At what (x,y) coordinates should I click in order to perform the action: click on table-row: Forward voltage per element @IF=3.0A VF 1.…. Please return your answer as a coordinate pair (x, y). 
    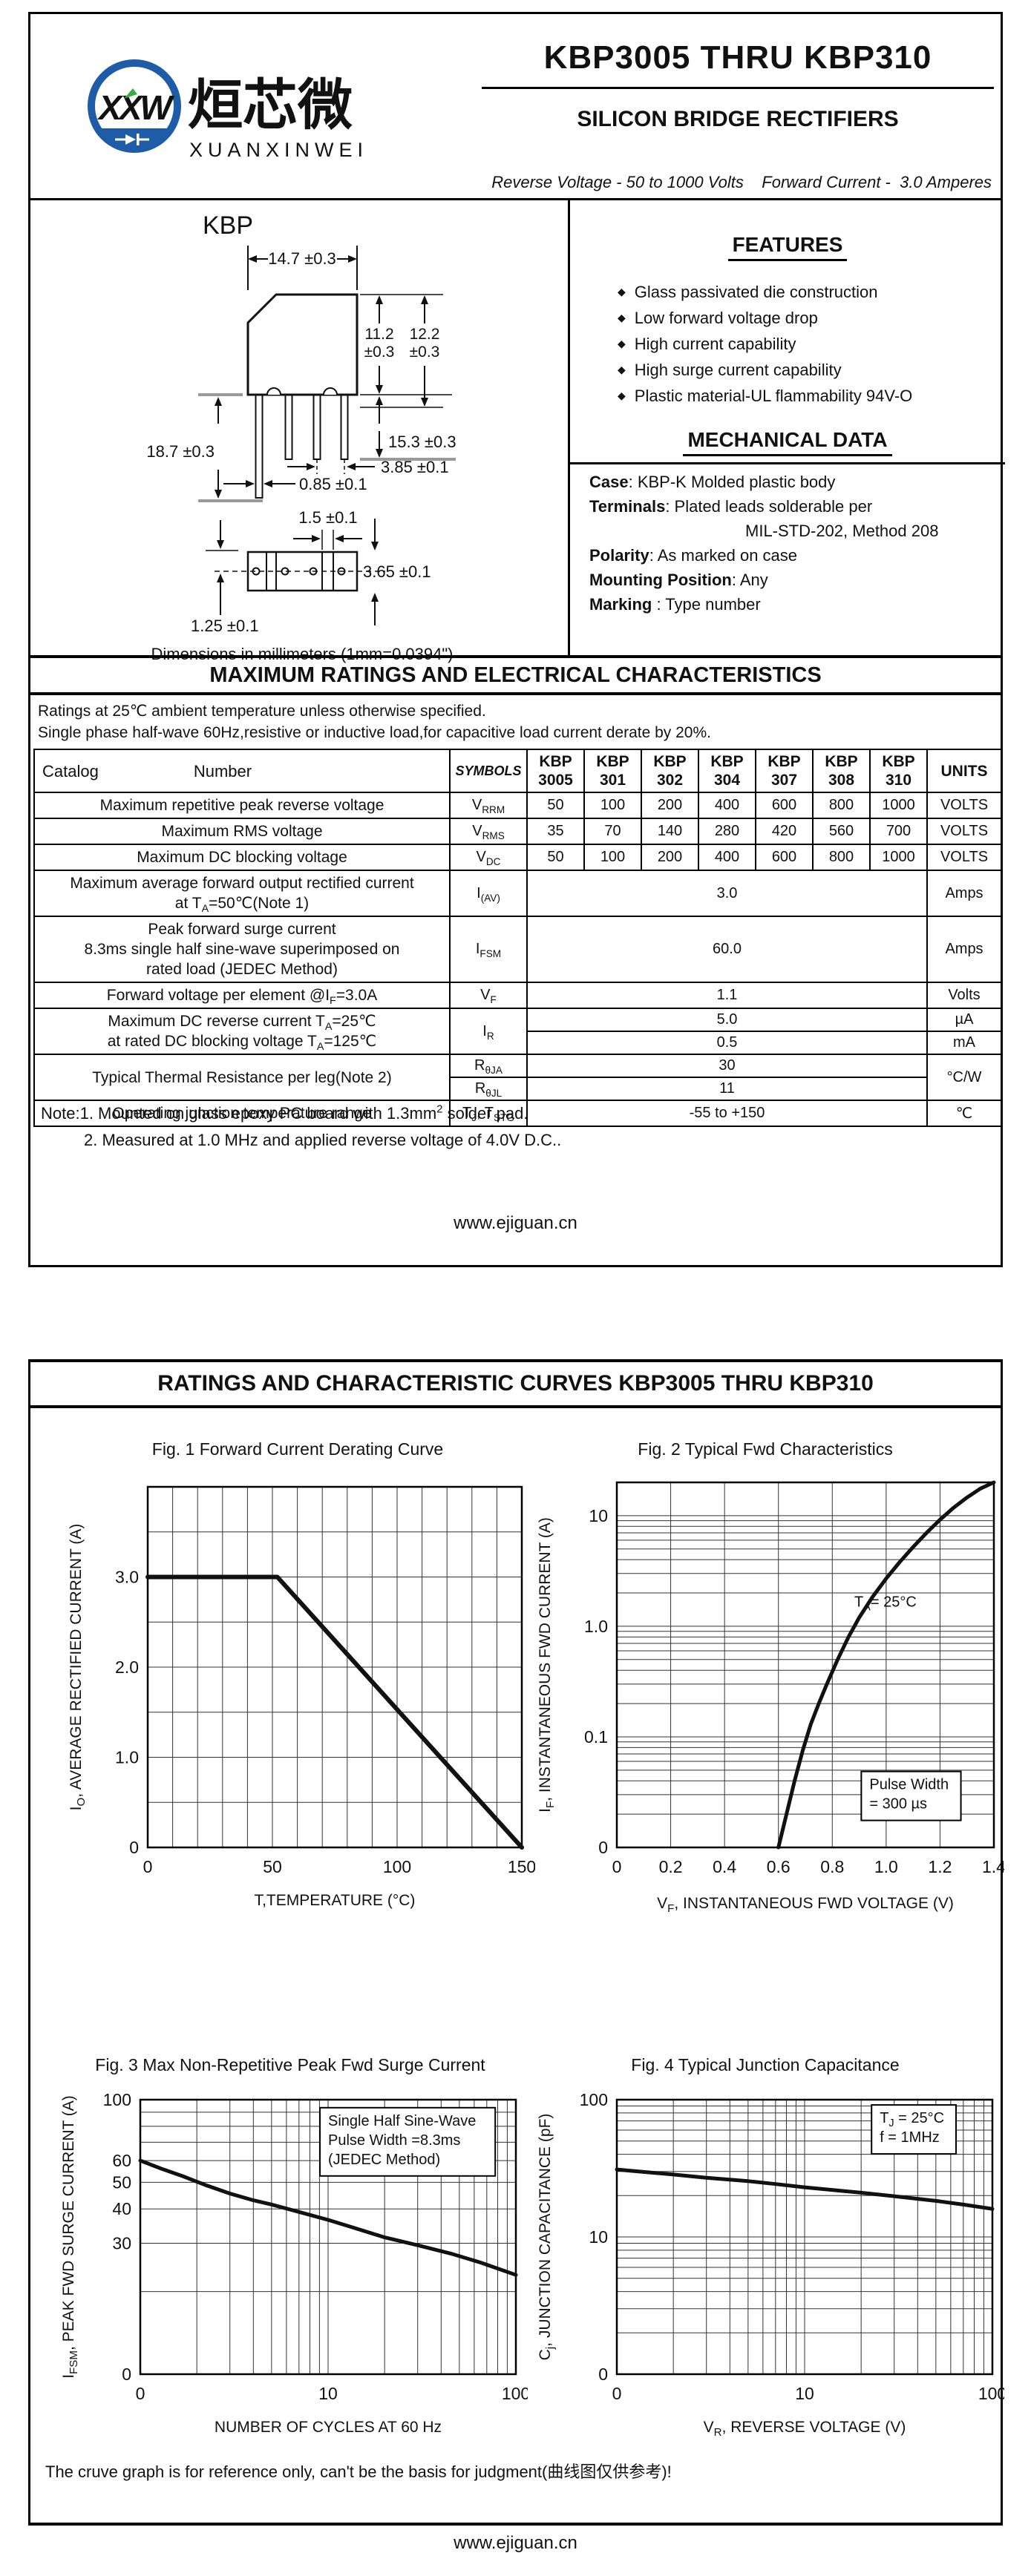
    Looking at the image, I should click on (517, 996).